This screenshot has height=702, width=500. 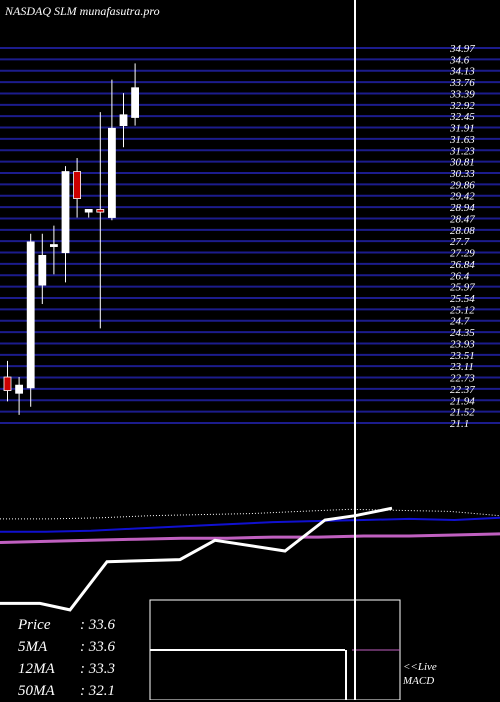 I want to click on chart-title: NASDAQ SLM munafasutra.pro, so click(x=82, y=11).